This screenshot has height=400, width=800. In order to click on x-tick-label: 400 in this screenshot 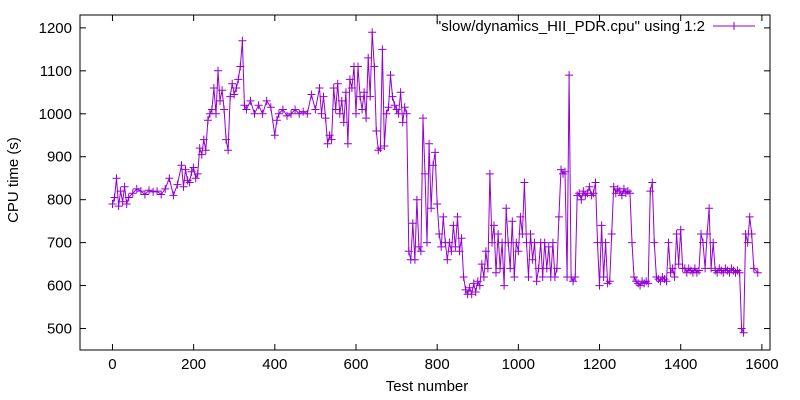, I will do `click(274, 364)`.